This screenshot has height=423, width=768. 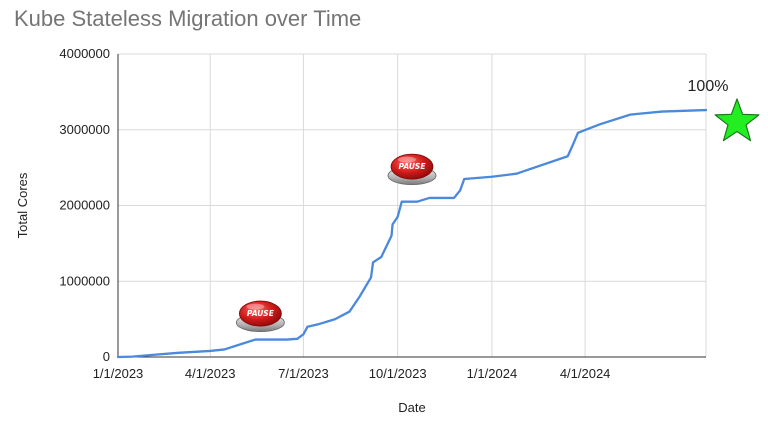 I want to click on x-tick-label: 1/1/2023, so click(x=118, y=373).